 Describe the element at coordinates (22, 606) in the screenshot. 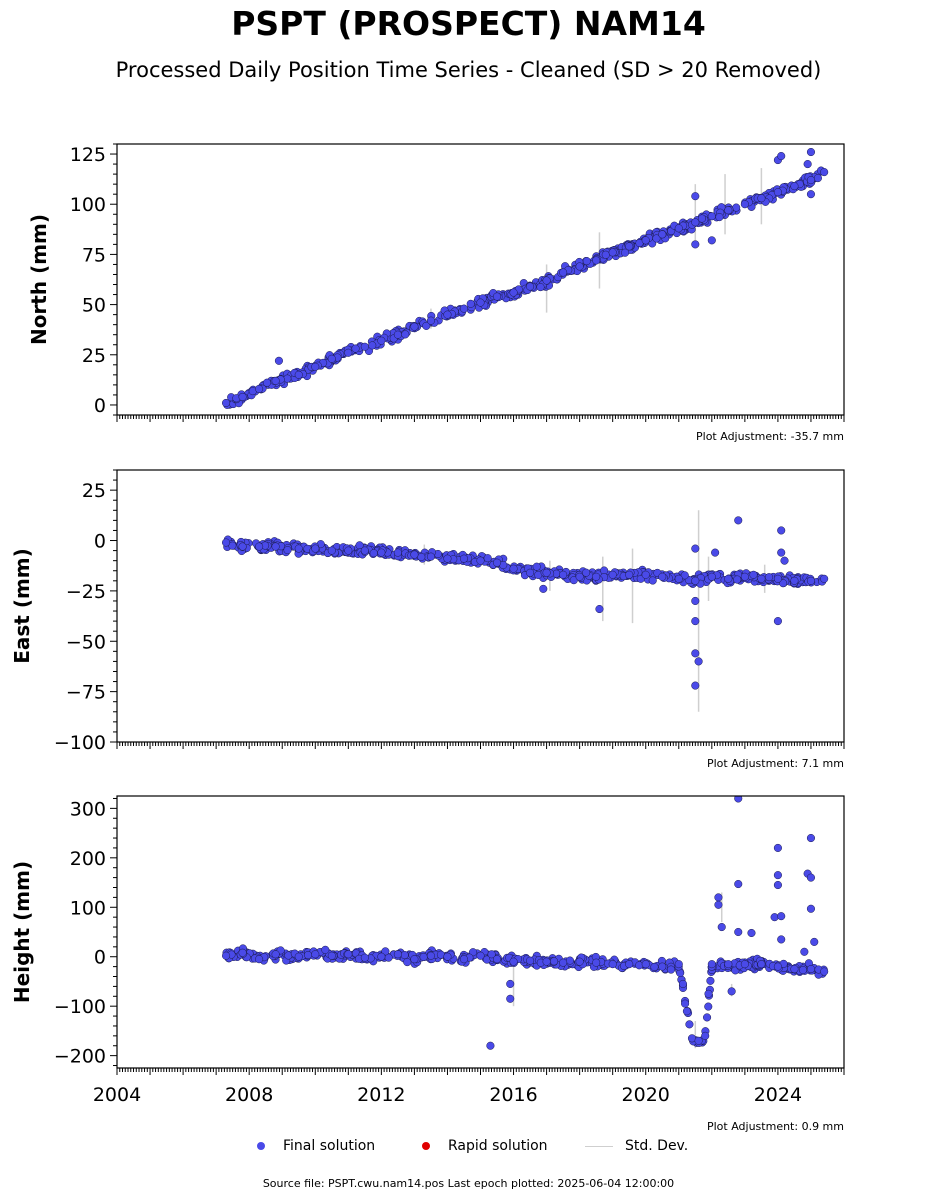

I see `y-axis-label: East (mm)` at that location.